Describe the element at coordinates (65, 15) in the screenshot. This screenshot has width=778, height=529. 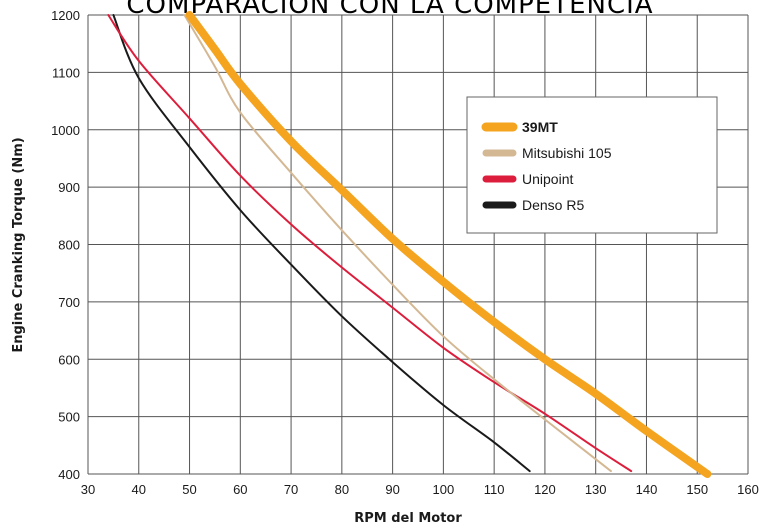
I see `y-tick-label: 1200` at that location.